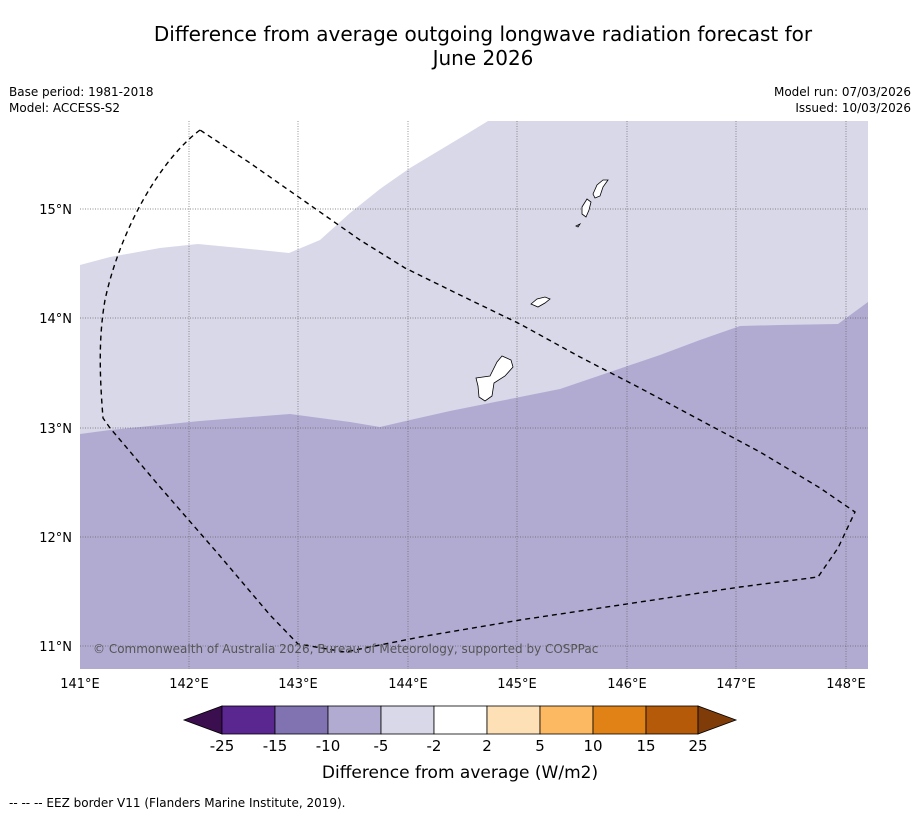  I want to click on island-aguijan, so click(578, 225).